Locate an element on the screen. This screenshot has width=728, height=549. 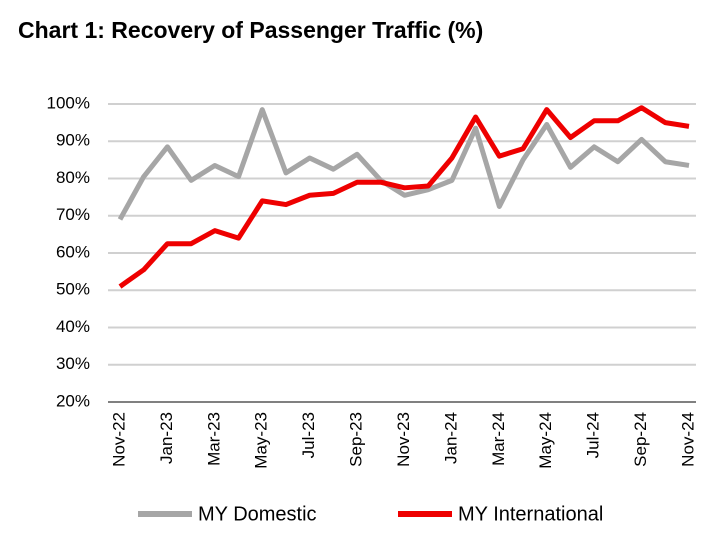
legend-label: MY Domestic is located at coordinates (257, 514).